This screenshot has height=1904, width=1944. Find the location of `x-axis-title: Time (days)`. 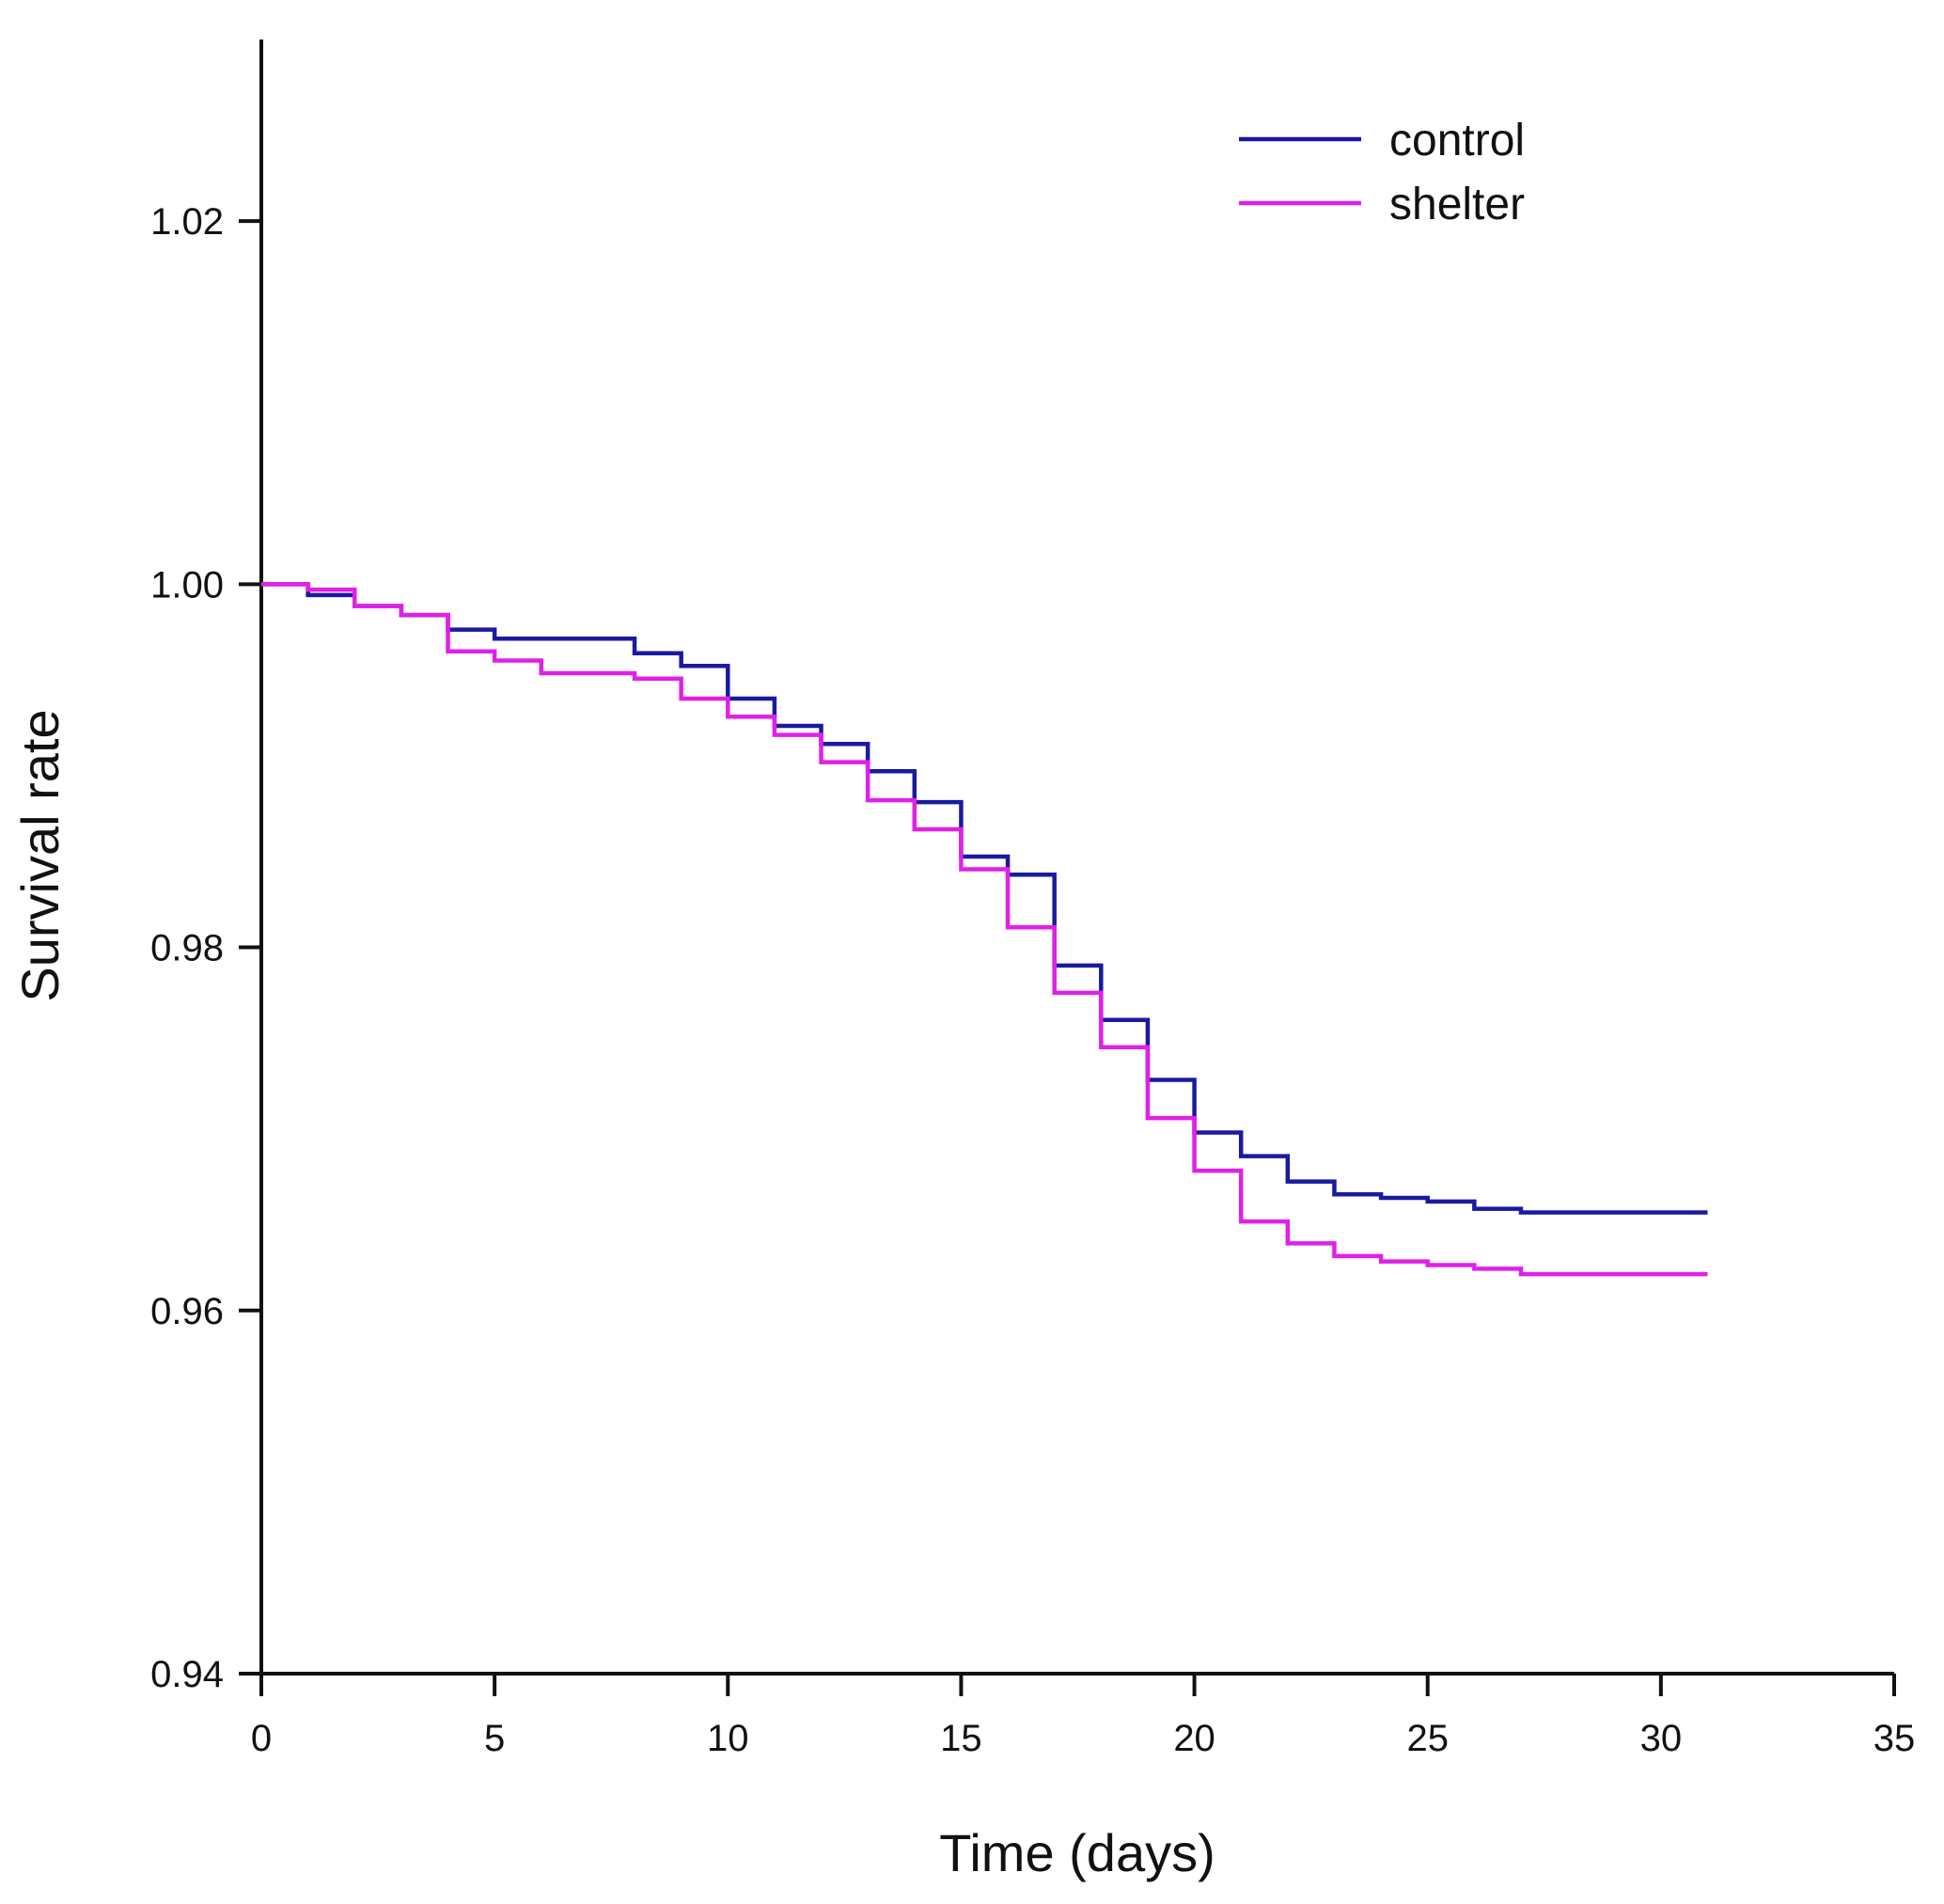

x-axis-title: Time (days) is located at coordinates (1077, 1852).